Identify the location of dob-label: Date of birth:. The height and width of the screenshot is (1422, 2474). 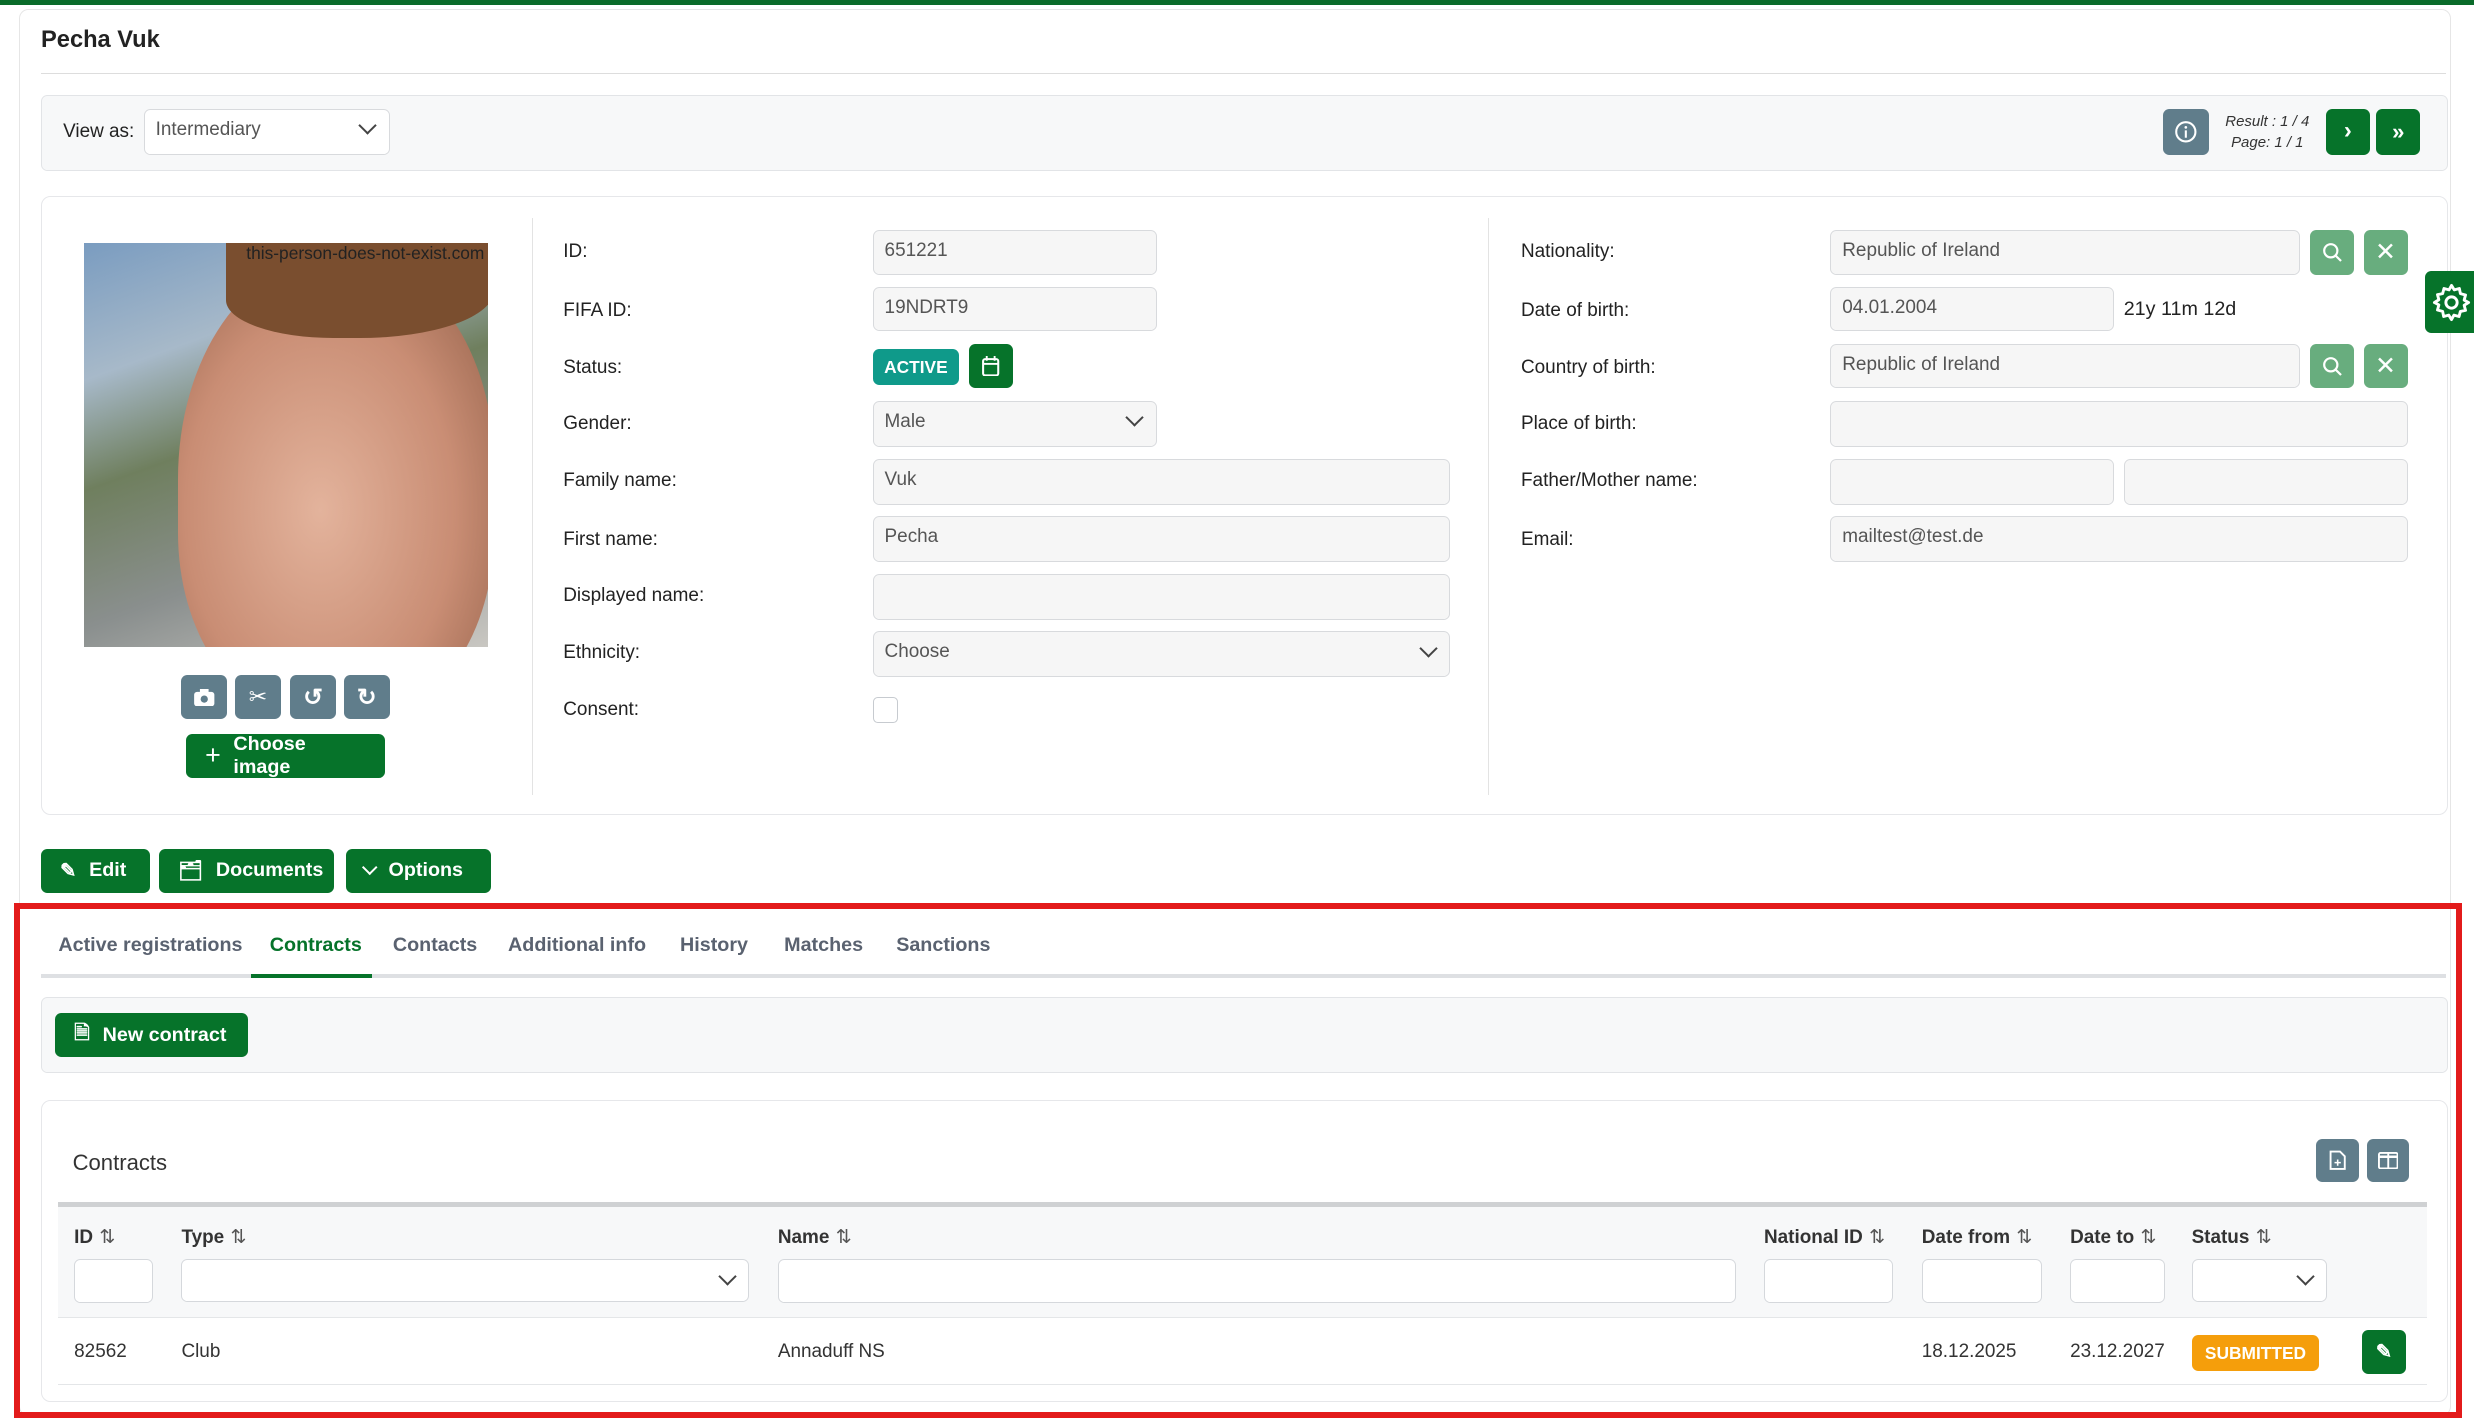
(1575, 310).